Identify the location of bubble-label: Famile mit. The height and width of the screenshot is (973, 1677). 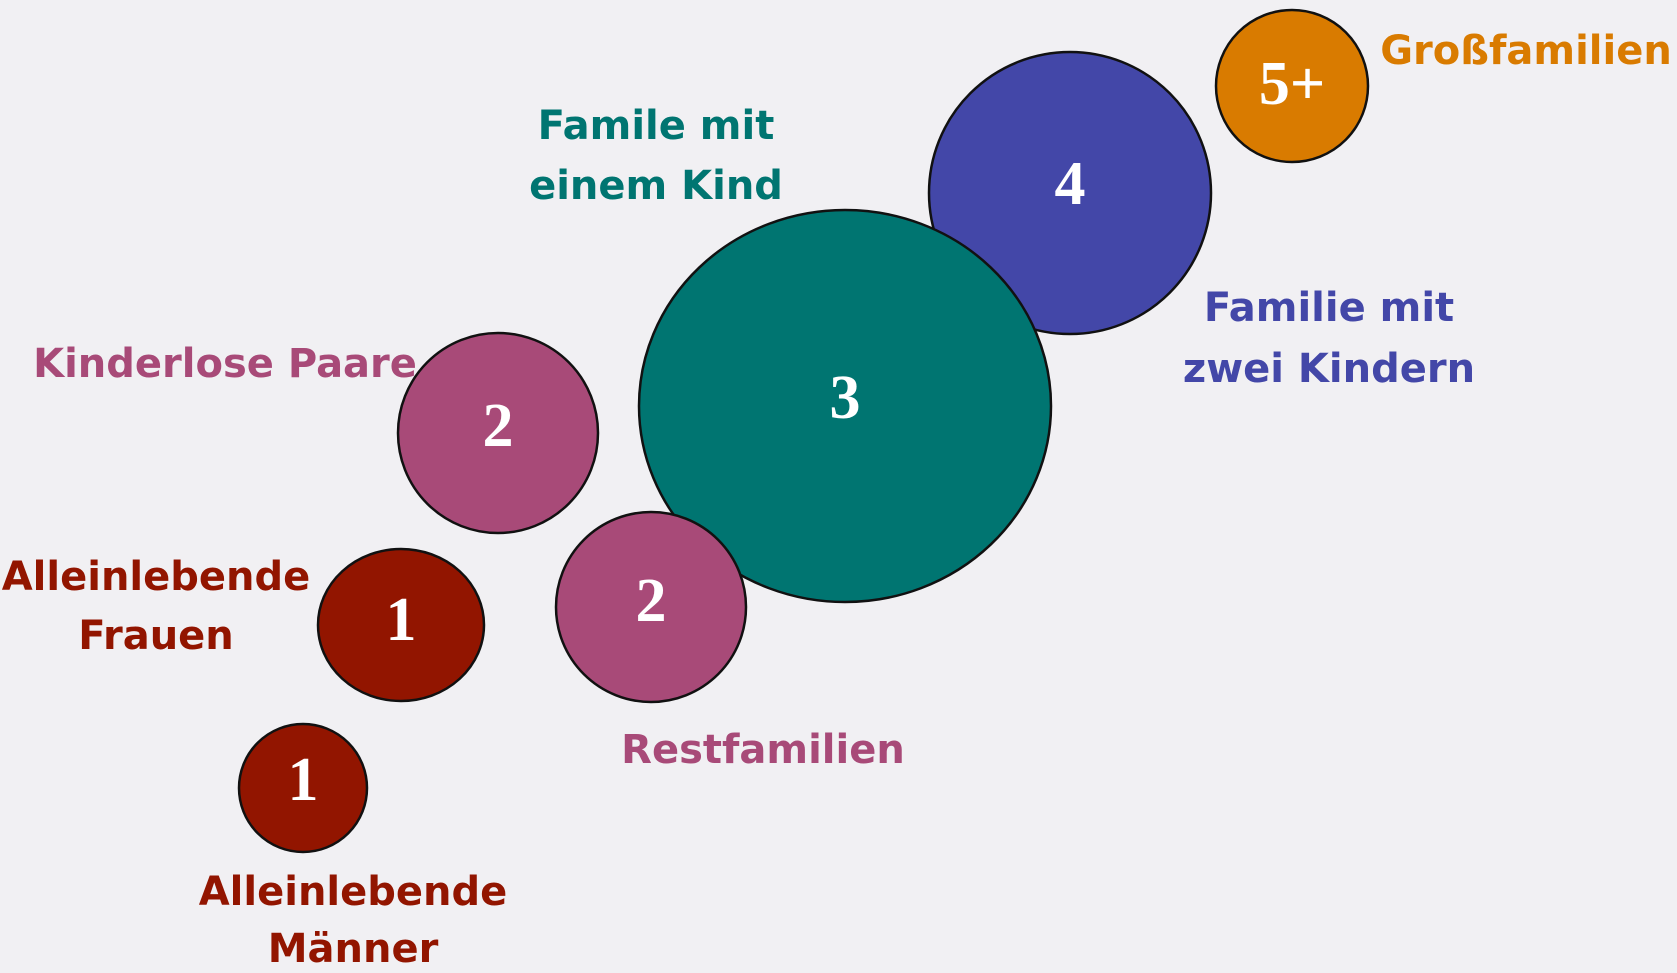
(656, 126).